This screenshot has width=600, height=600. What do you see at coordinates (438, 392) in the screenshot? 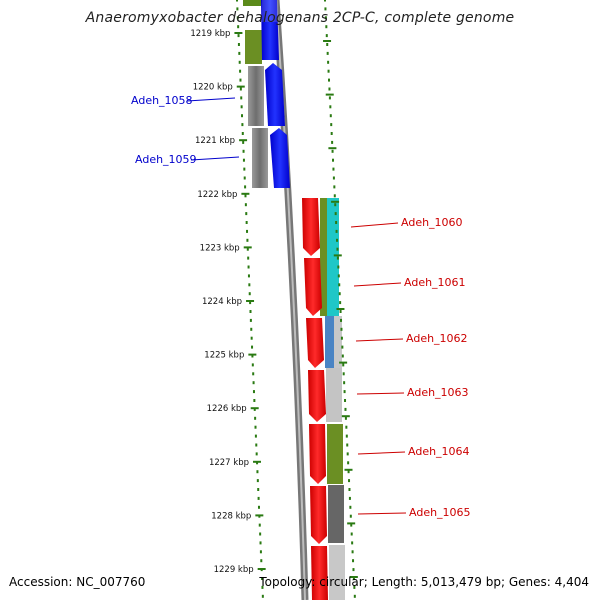
I see `gene-label-adeh-1063: Adeh_1063` at bounding box center [438, 392].